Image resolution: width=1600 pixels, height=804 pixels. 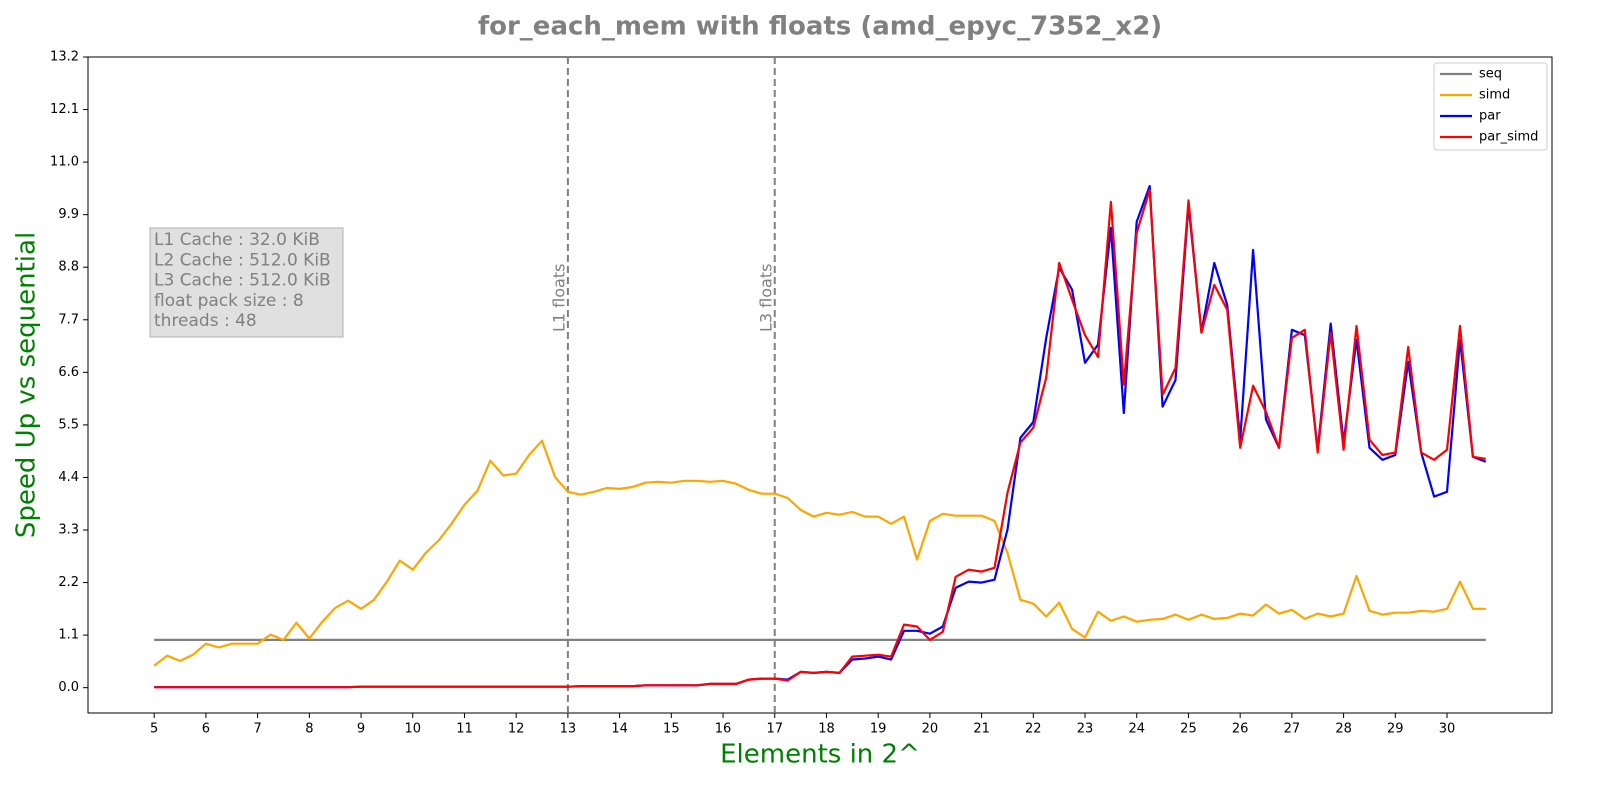 What do you see at coordinates (820, 755) in the screenshot?
I see `x-axis-label: Elements in 2^` at bounding box center [820, 755].